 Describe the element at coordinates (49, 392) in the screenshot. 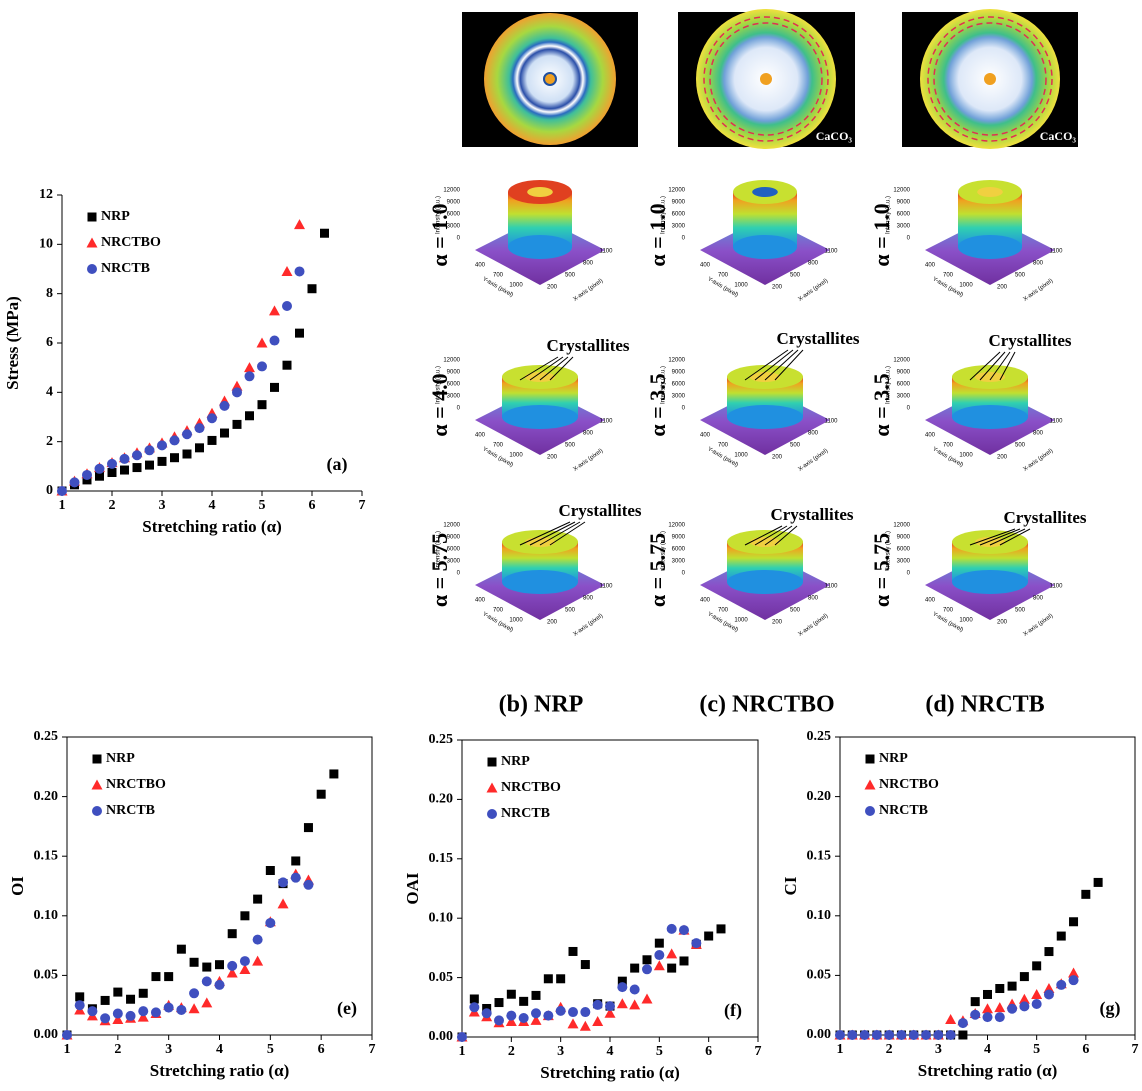

I see `y-tick-label: 4` at that location.